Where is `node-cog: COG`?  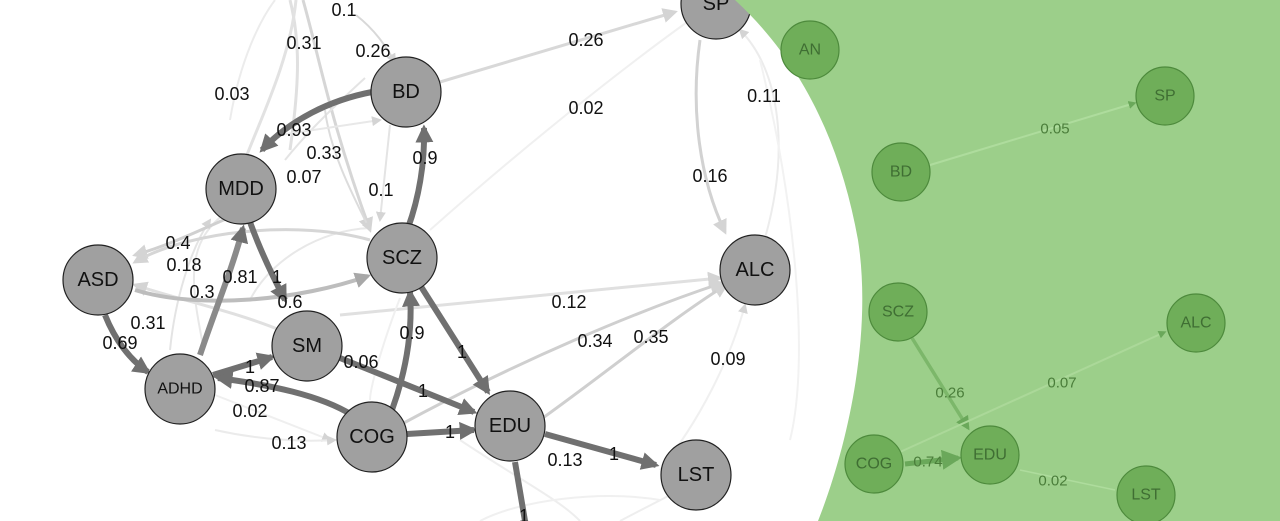
node-cog: COG is located at coordinates (372, 437).